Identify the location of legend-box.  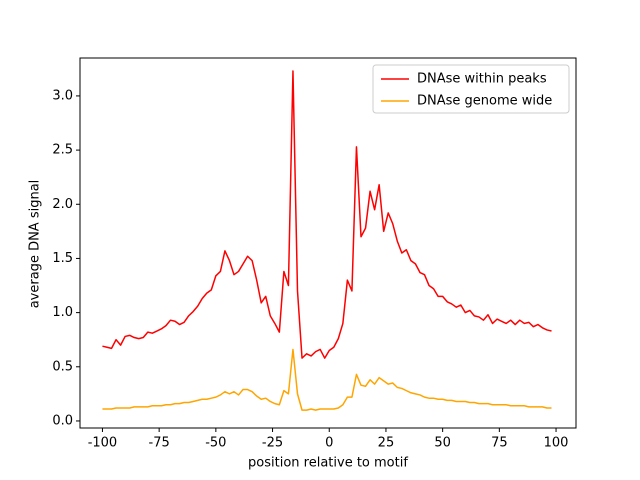
(471, 89).